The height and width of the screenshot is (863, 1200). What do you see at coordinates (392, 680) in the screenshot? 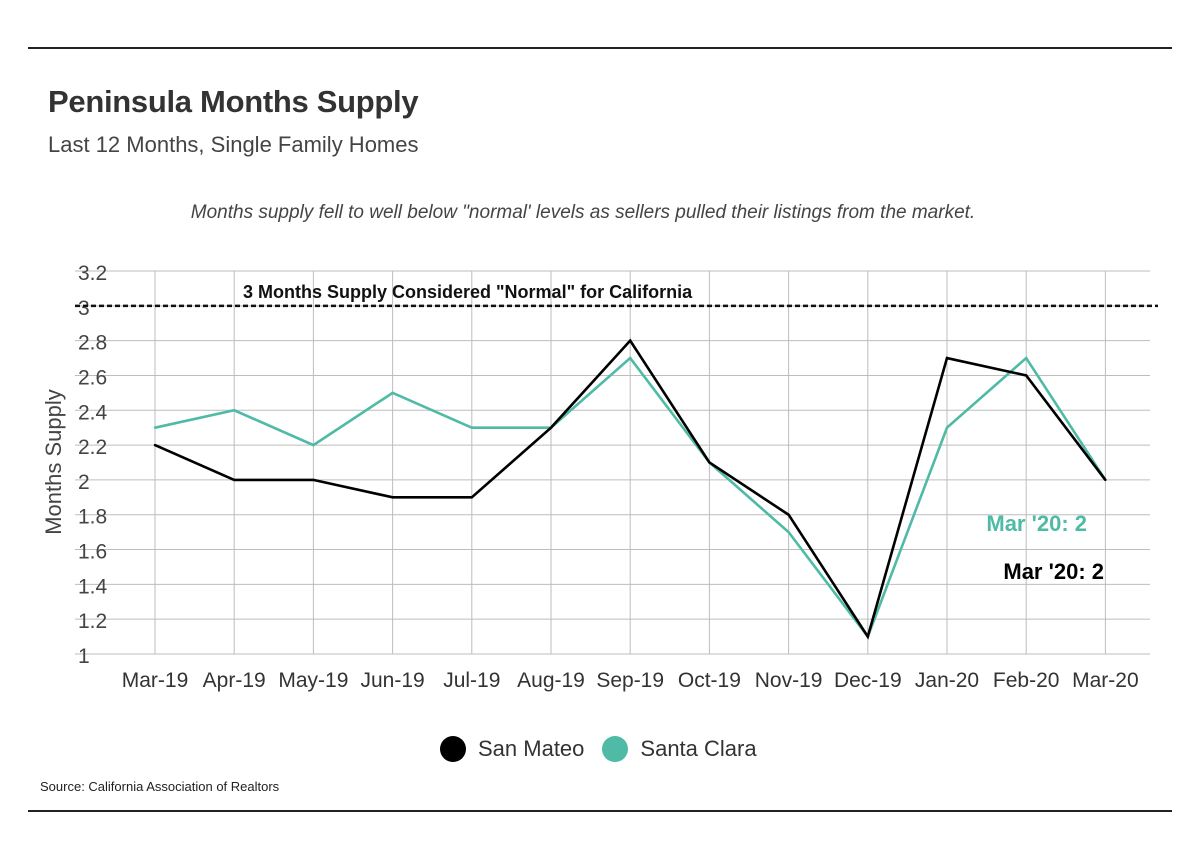
I see `x-tick-label: Jun-19` at bounding box center [392, 680].